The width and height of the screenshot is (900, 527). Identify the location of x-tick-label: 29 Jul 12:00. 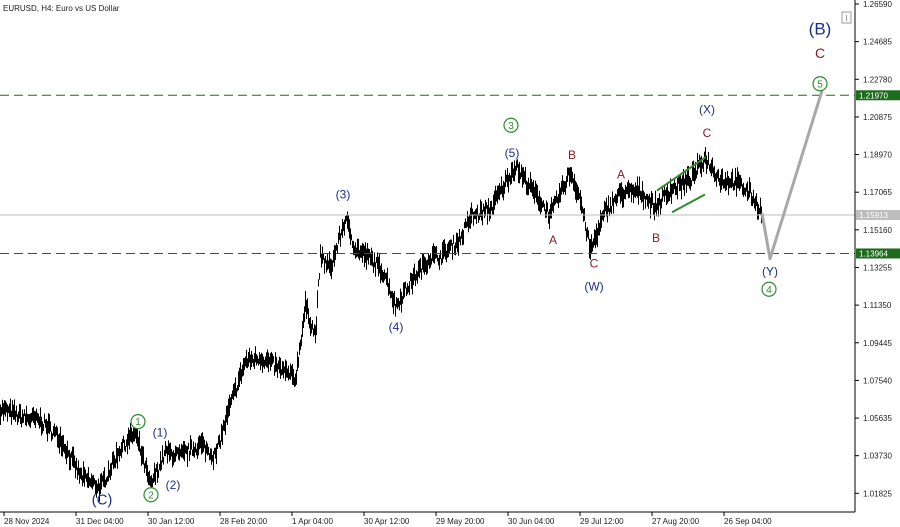
(602, 521).